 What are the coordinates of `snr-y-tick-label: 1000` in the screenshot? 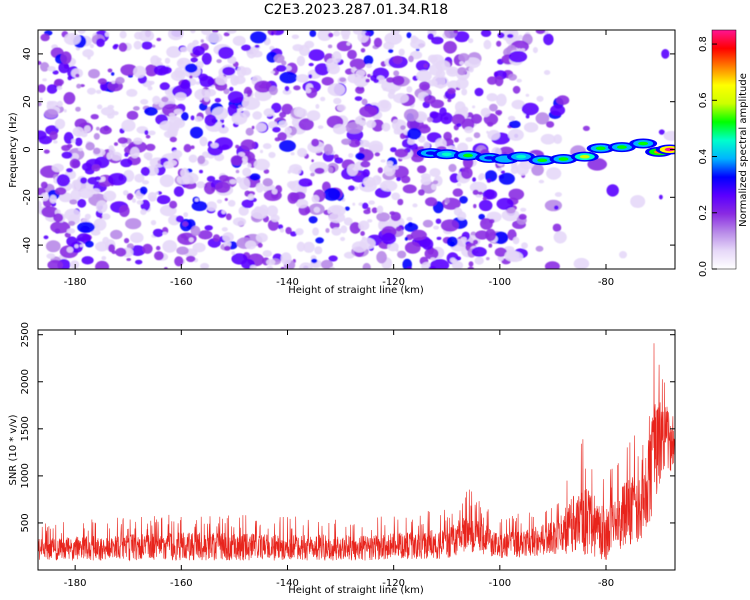 It's located at (25, 475).